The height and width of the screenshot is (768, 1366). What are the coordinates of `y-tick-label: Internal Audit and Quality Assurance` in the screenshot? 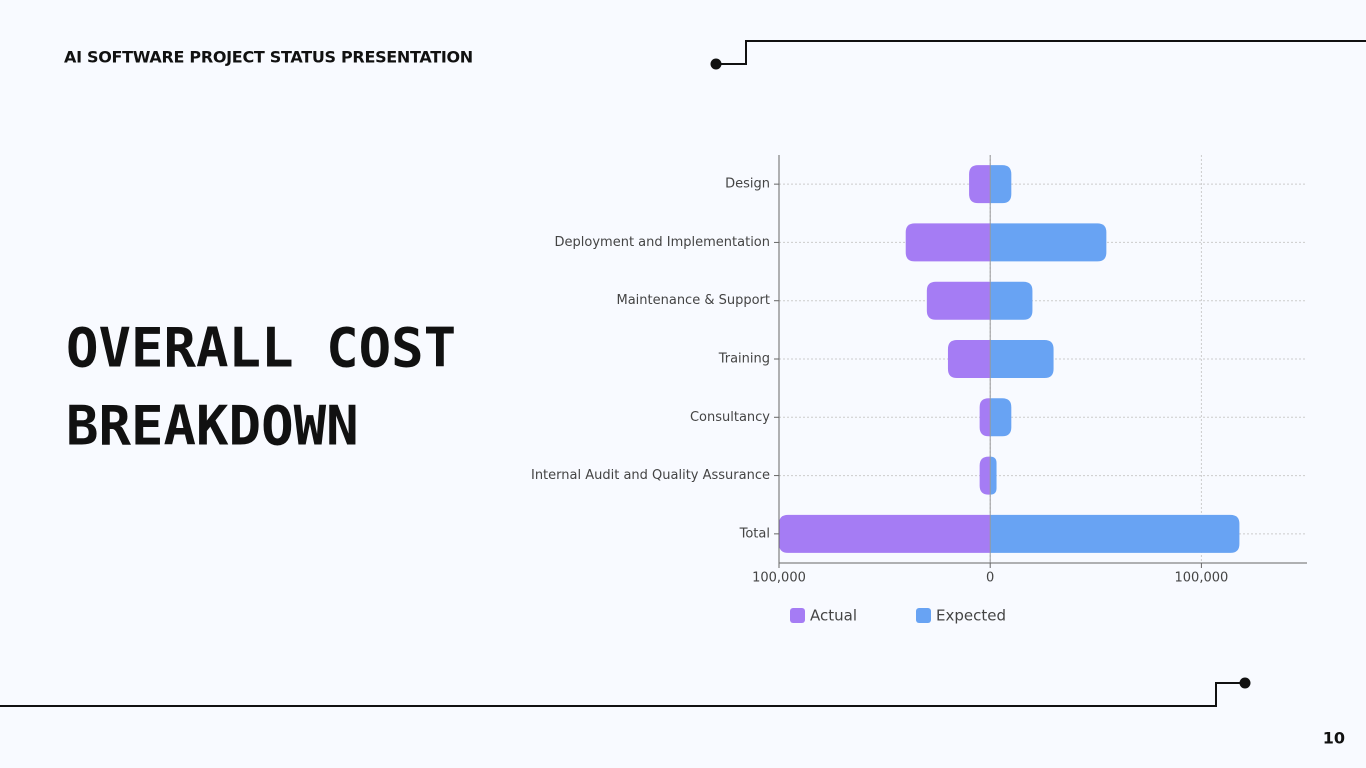 It's located at (650, 475).